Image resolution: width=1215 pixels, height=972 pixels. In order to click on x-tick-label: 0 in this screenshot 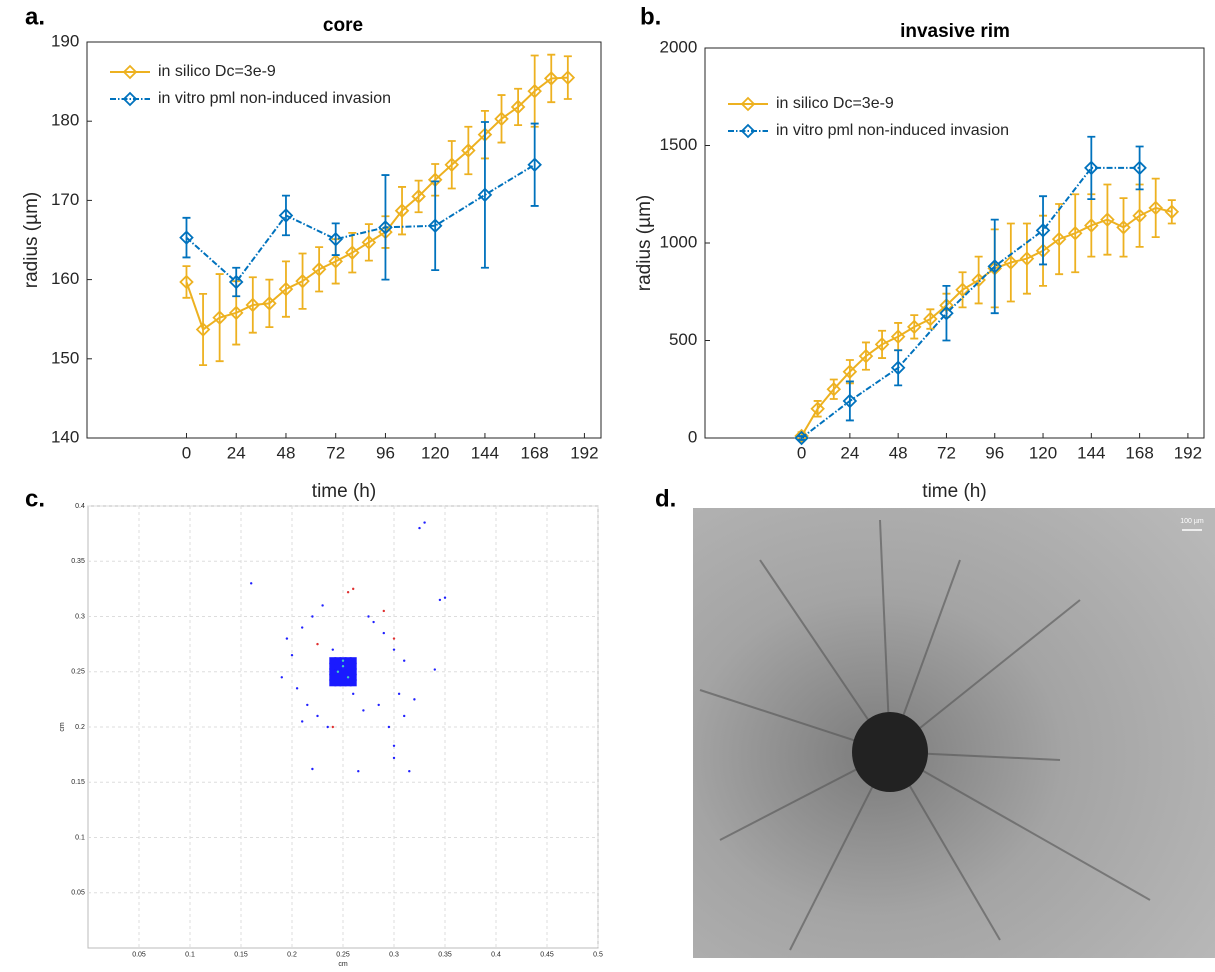, I will do `click(801, 453)`.